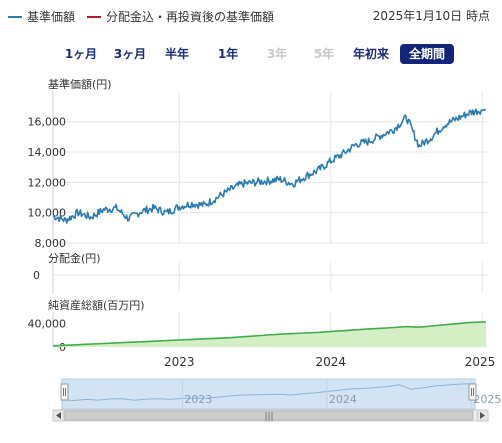 Image resolution: width=502 pixels, height=443 pixels. I want to click on legend-label-reinvested: 分配金込・再投資後の基準価額, so click(190, 17).